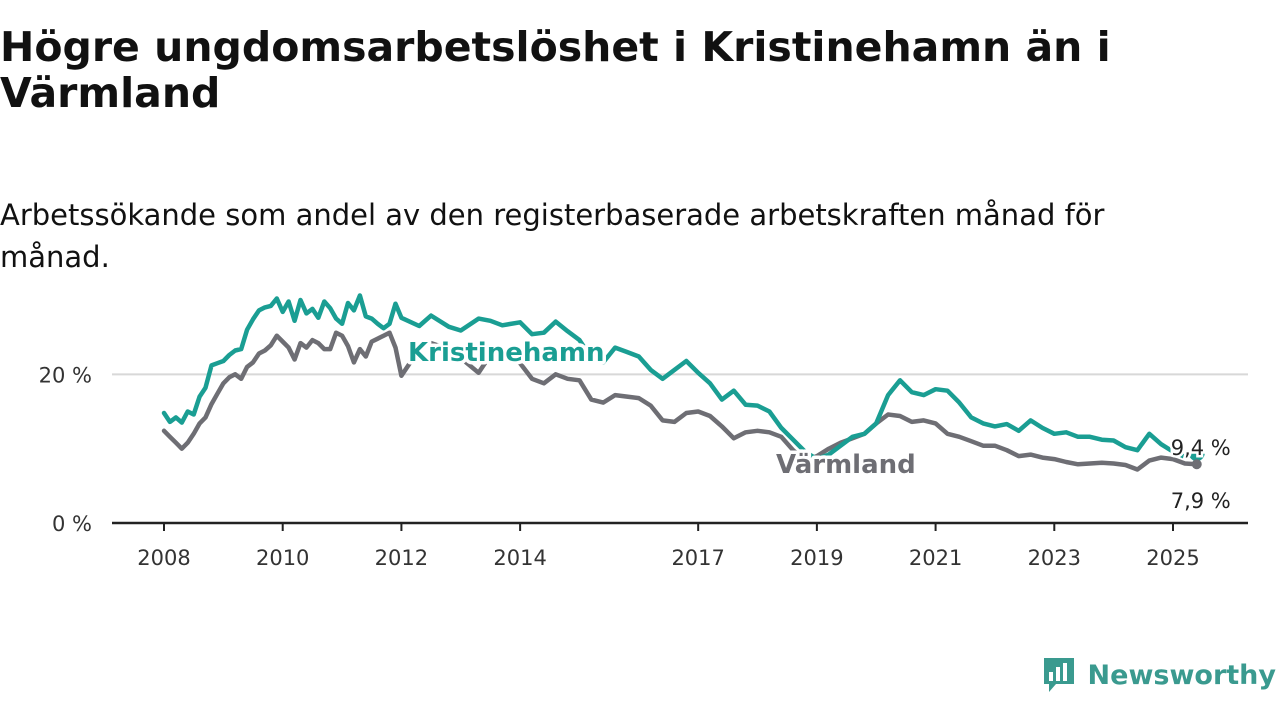 Image resolution: width=1280 pixels, height=720 pixels. What do you see at coordinates (1196, 464) in the screenshot?
I see `end-point-varmland` at bounding box center [1196, 464].